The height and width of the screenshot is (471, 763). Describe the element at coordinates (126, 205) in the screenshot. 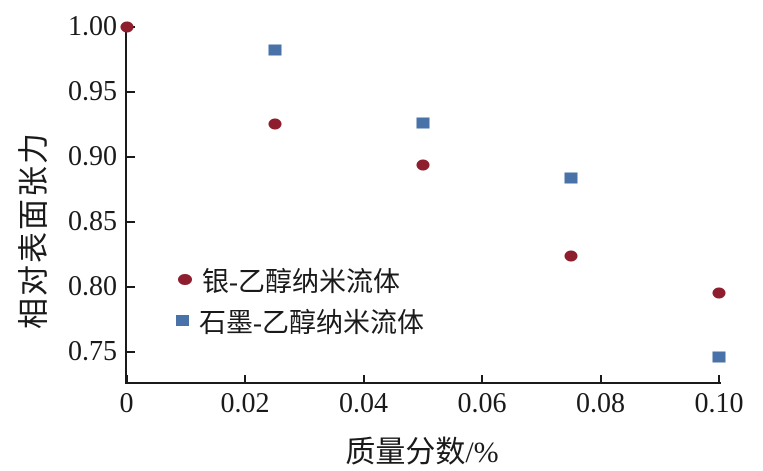

I see `y-axis-line` at that location.